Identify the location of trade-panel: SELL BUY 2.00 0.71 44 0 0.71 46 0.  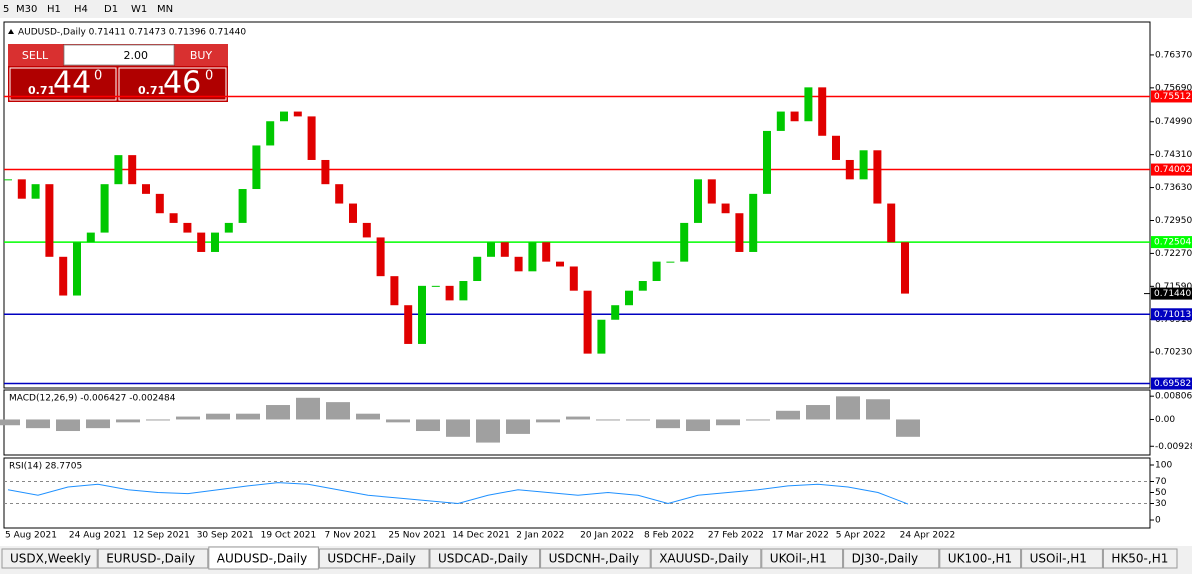
(118, 73).